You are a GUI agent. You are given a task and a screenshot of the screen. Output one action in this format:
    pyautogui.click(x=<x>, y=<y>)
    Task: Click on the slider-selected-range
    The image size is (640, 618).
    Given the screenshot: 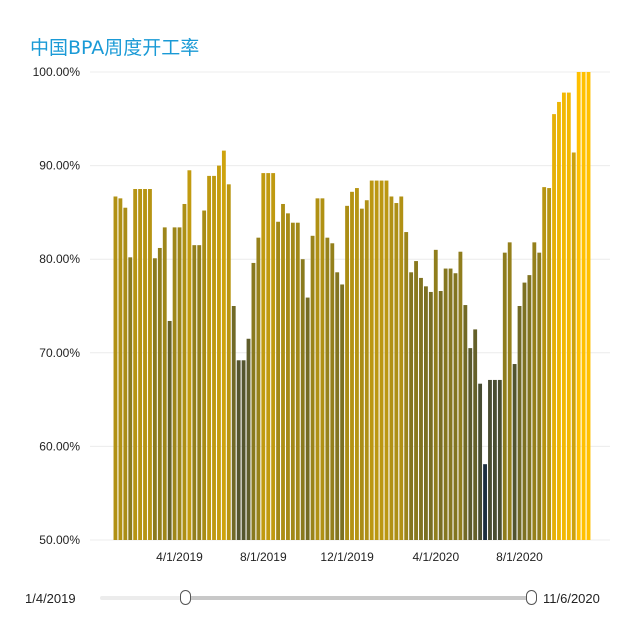 What is the action you would take?
    pyautogui.click(x=358, y=598)
    